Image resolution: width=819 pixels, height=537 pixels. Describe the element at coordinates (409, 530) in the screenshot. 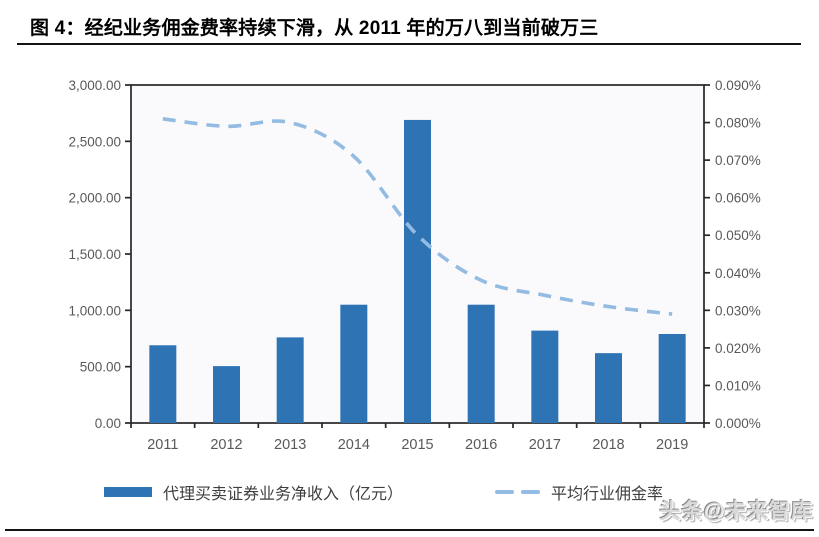

I see `bottom-border-rule` at that location.